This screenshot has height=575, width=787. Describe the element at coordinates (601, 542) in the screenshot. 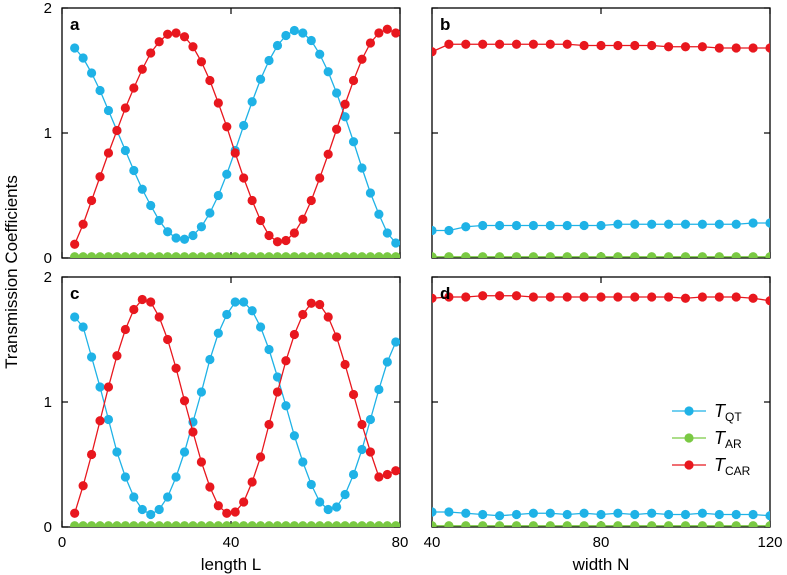

I see `x-tick-label: 80` at that location.